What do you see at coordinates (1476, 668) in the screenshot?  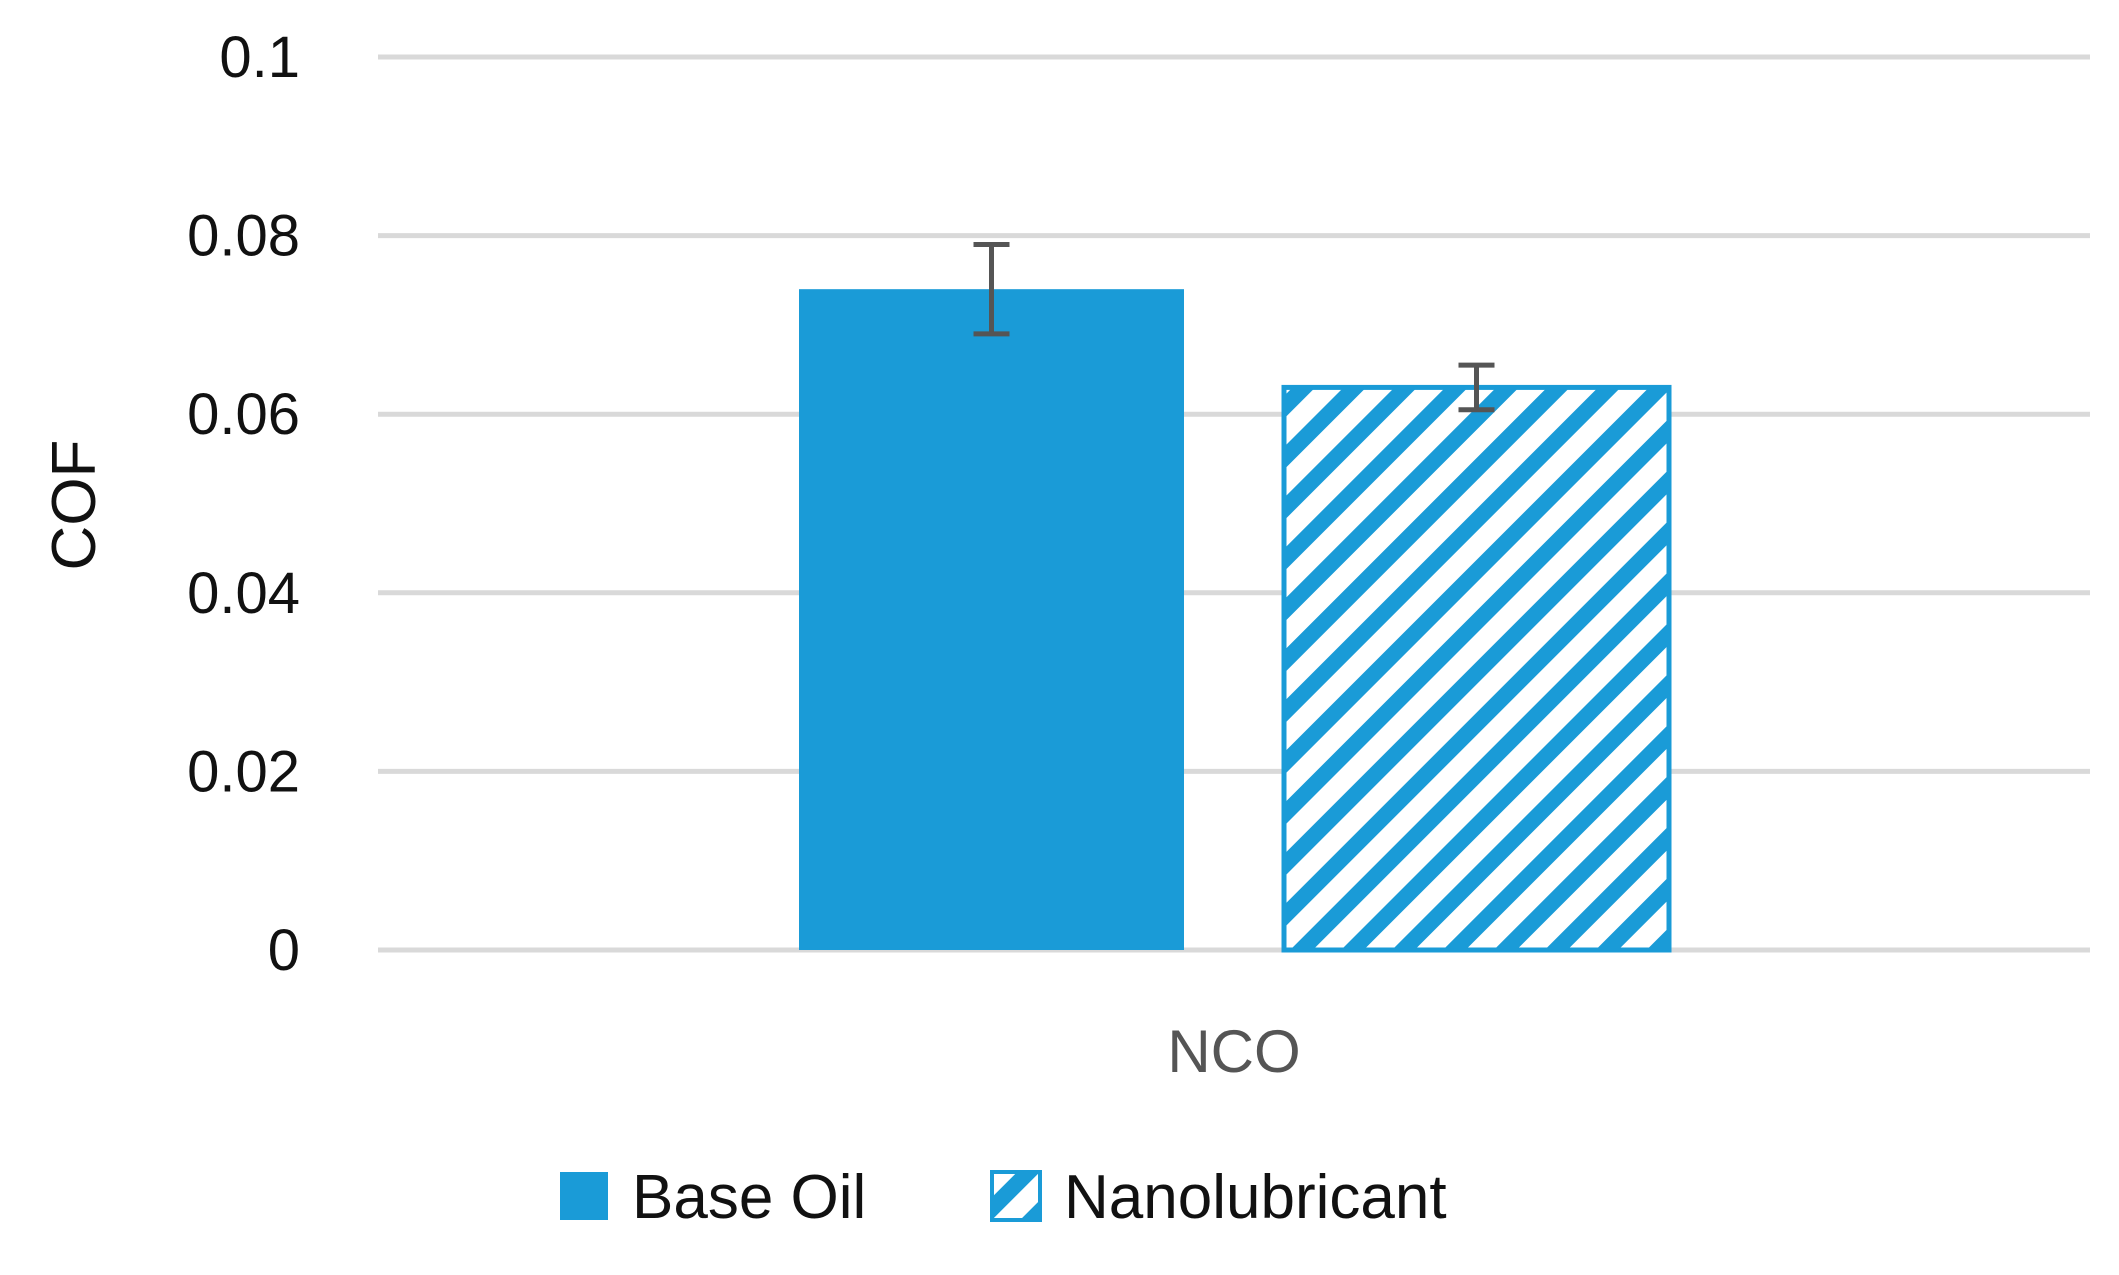 I see `bar-nanolubricant` at bounding box center [1476, 668].